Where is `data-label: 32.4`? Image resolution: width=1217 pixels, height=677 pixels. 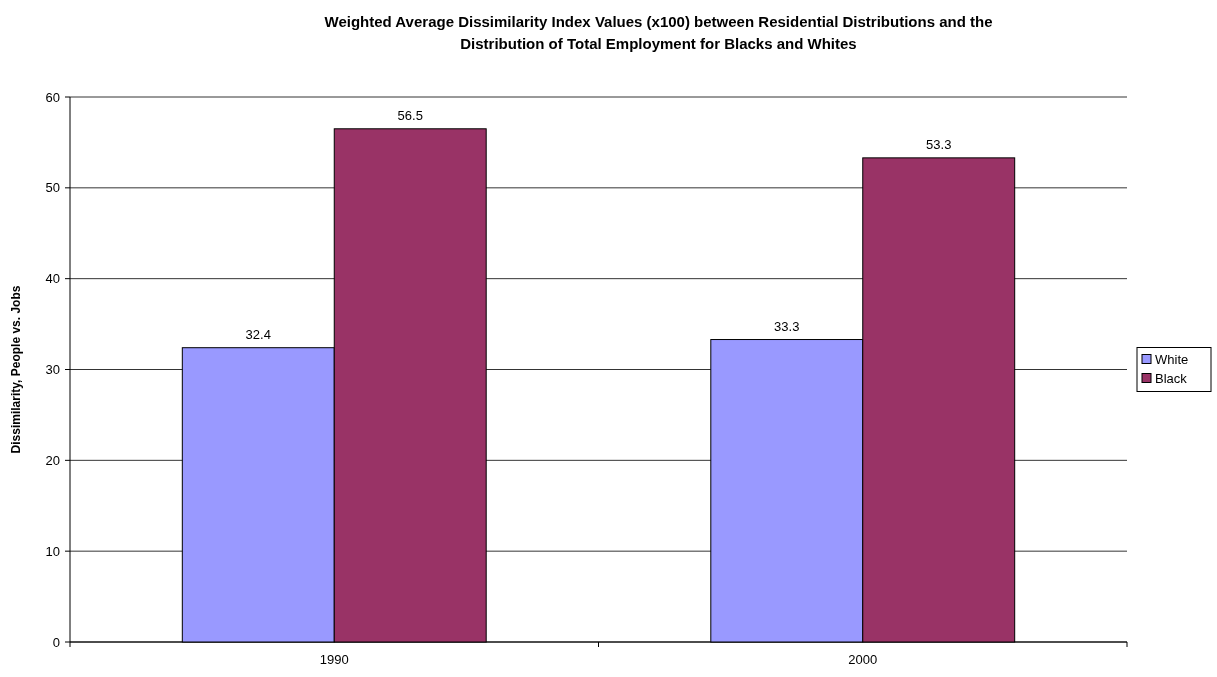
data-label: 32.4 is located at coordinates (258, 334).